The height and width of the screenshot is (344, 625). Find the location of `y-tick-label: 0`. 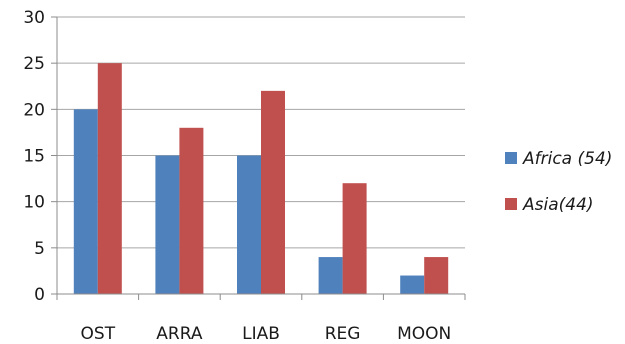

y-tick-label: 0 is located at coordinates (39, 295).